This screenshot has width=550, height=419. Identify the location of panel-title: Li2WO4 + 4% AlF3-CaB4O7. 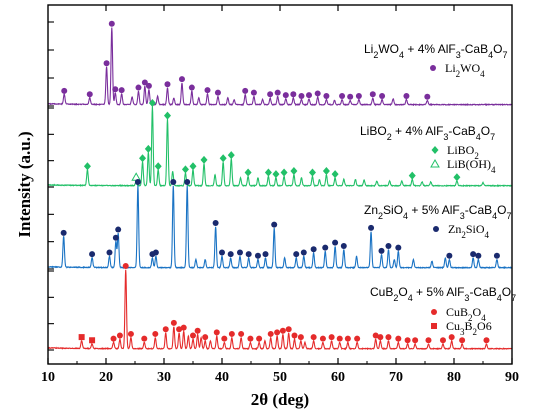
(435, 51).